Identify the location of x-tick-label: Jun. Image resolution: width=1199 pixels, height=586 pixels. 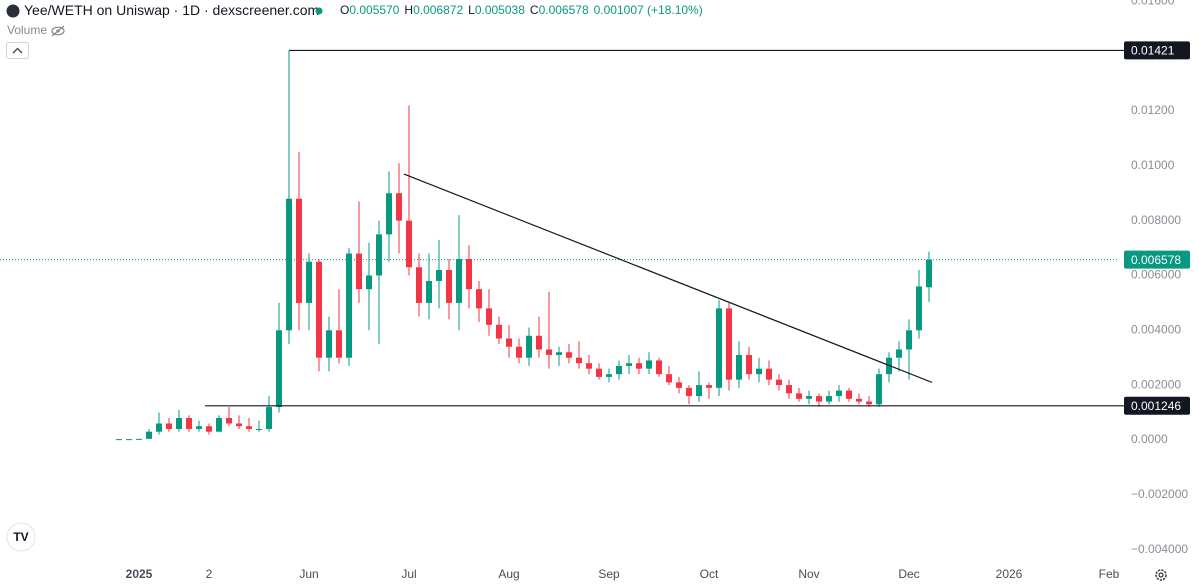
(308, 574).